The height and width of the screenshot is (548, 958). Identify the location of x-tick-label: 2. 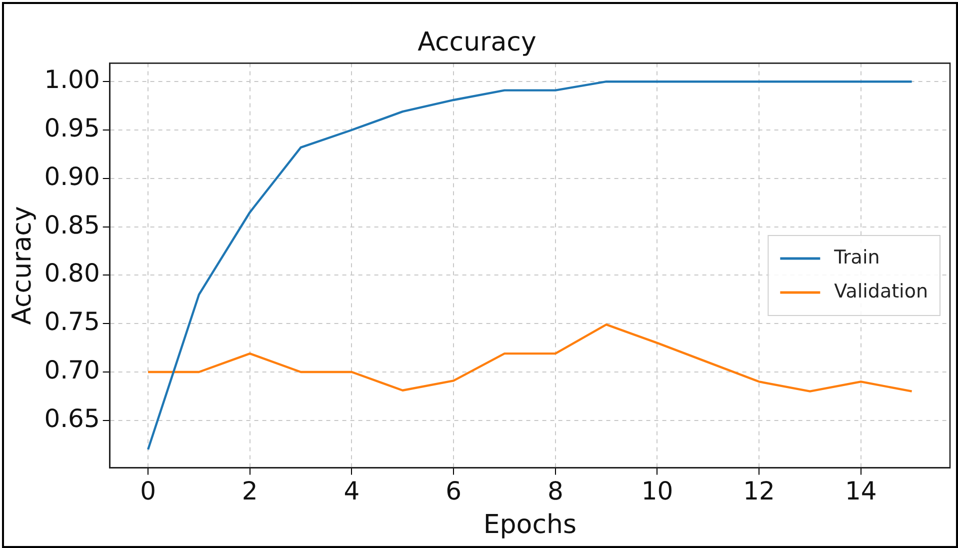
(250, 491).